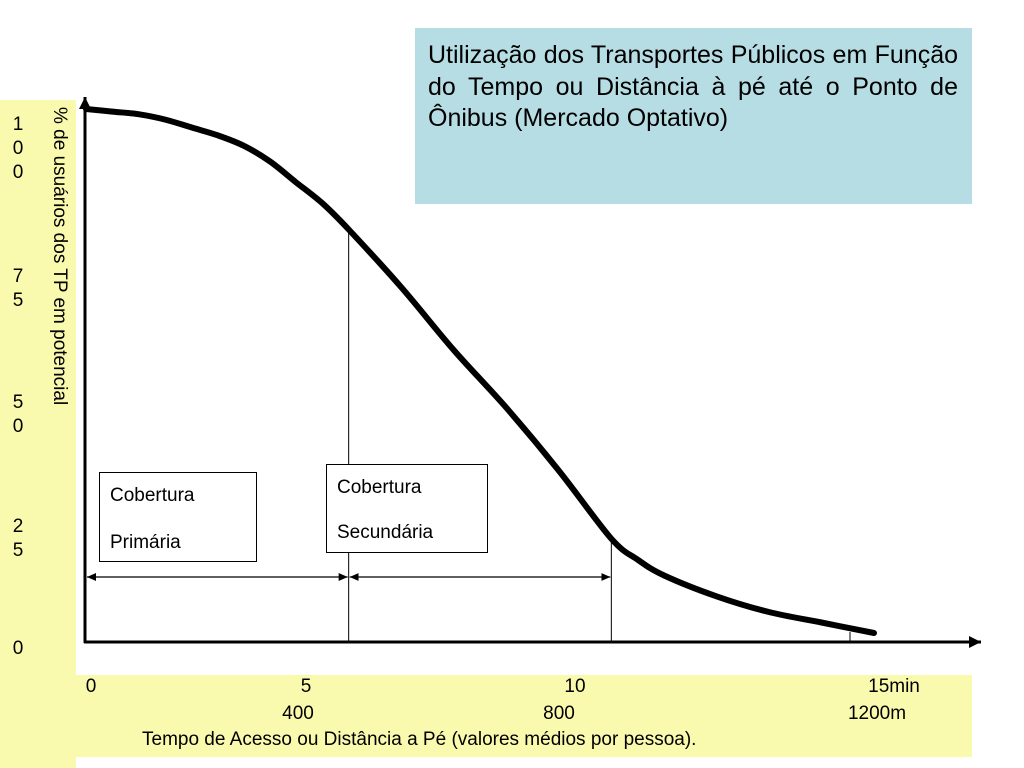 This screenshot has height=768, width=1024. Describe the element at coordinates (575, 686) in the screenshot. I see `x-tick-label-time-10: 10` at that location.